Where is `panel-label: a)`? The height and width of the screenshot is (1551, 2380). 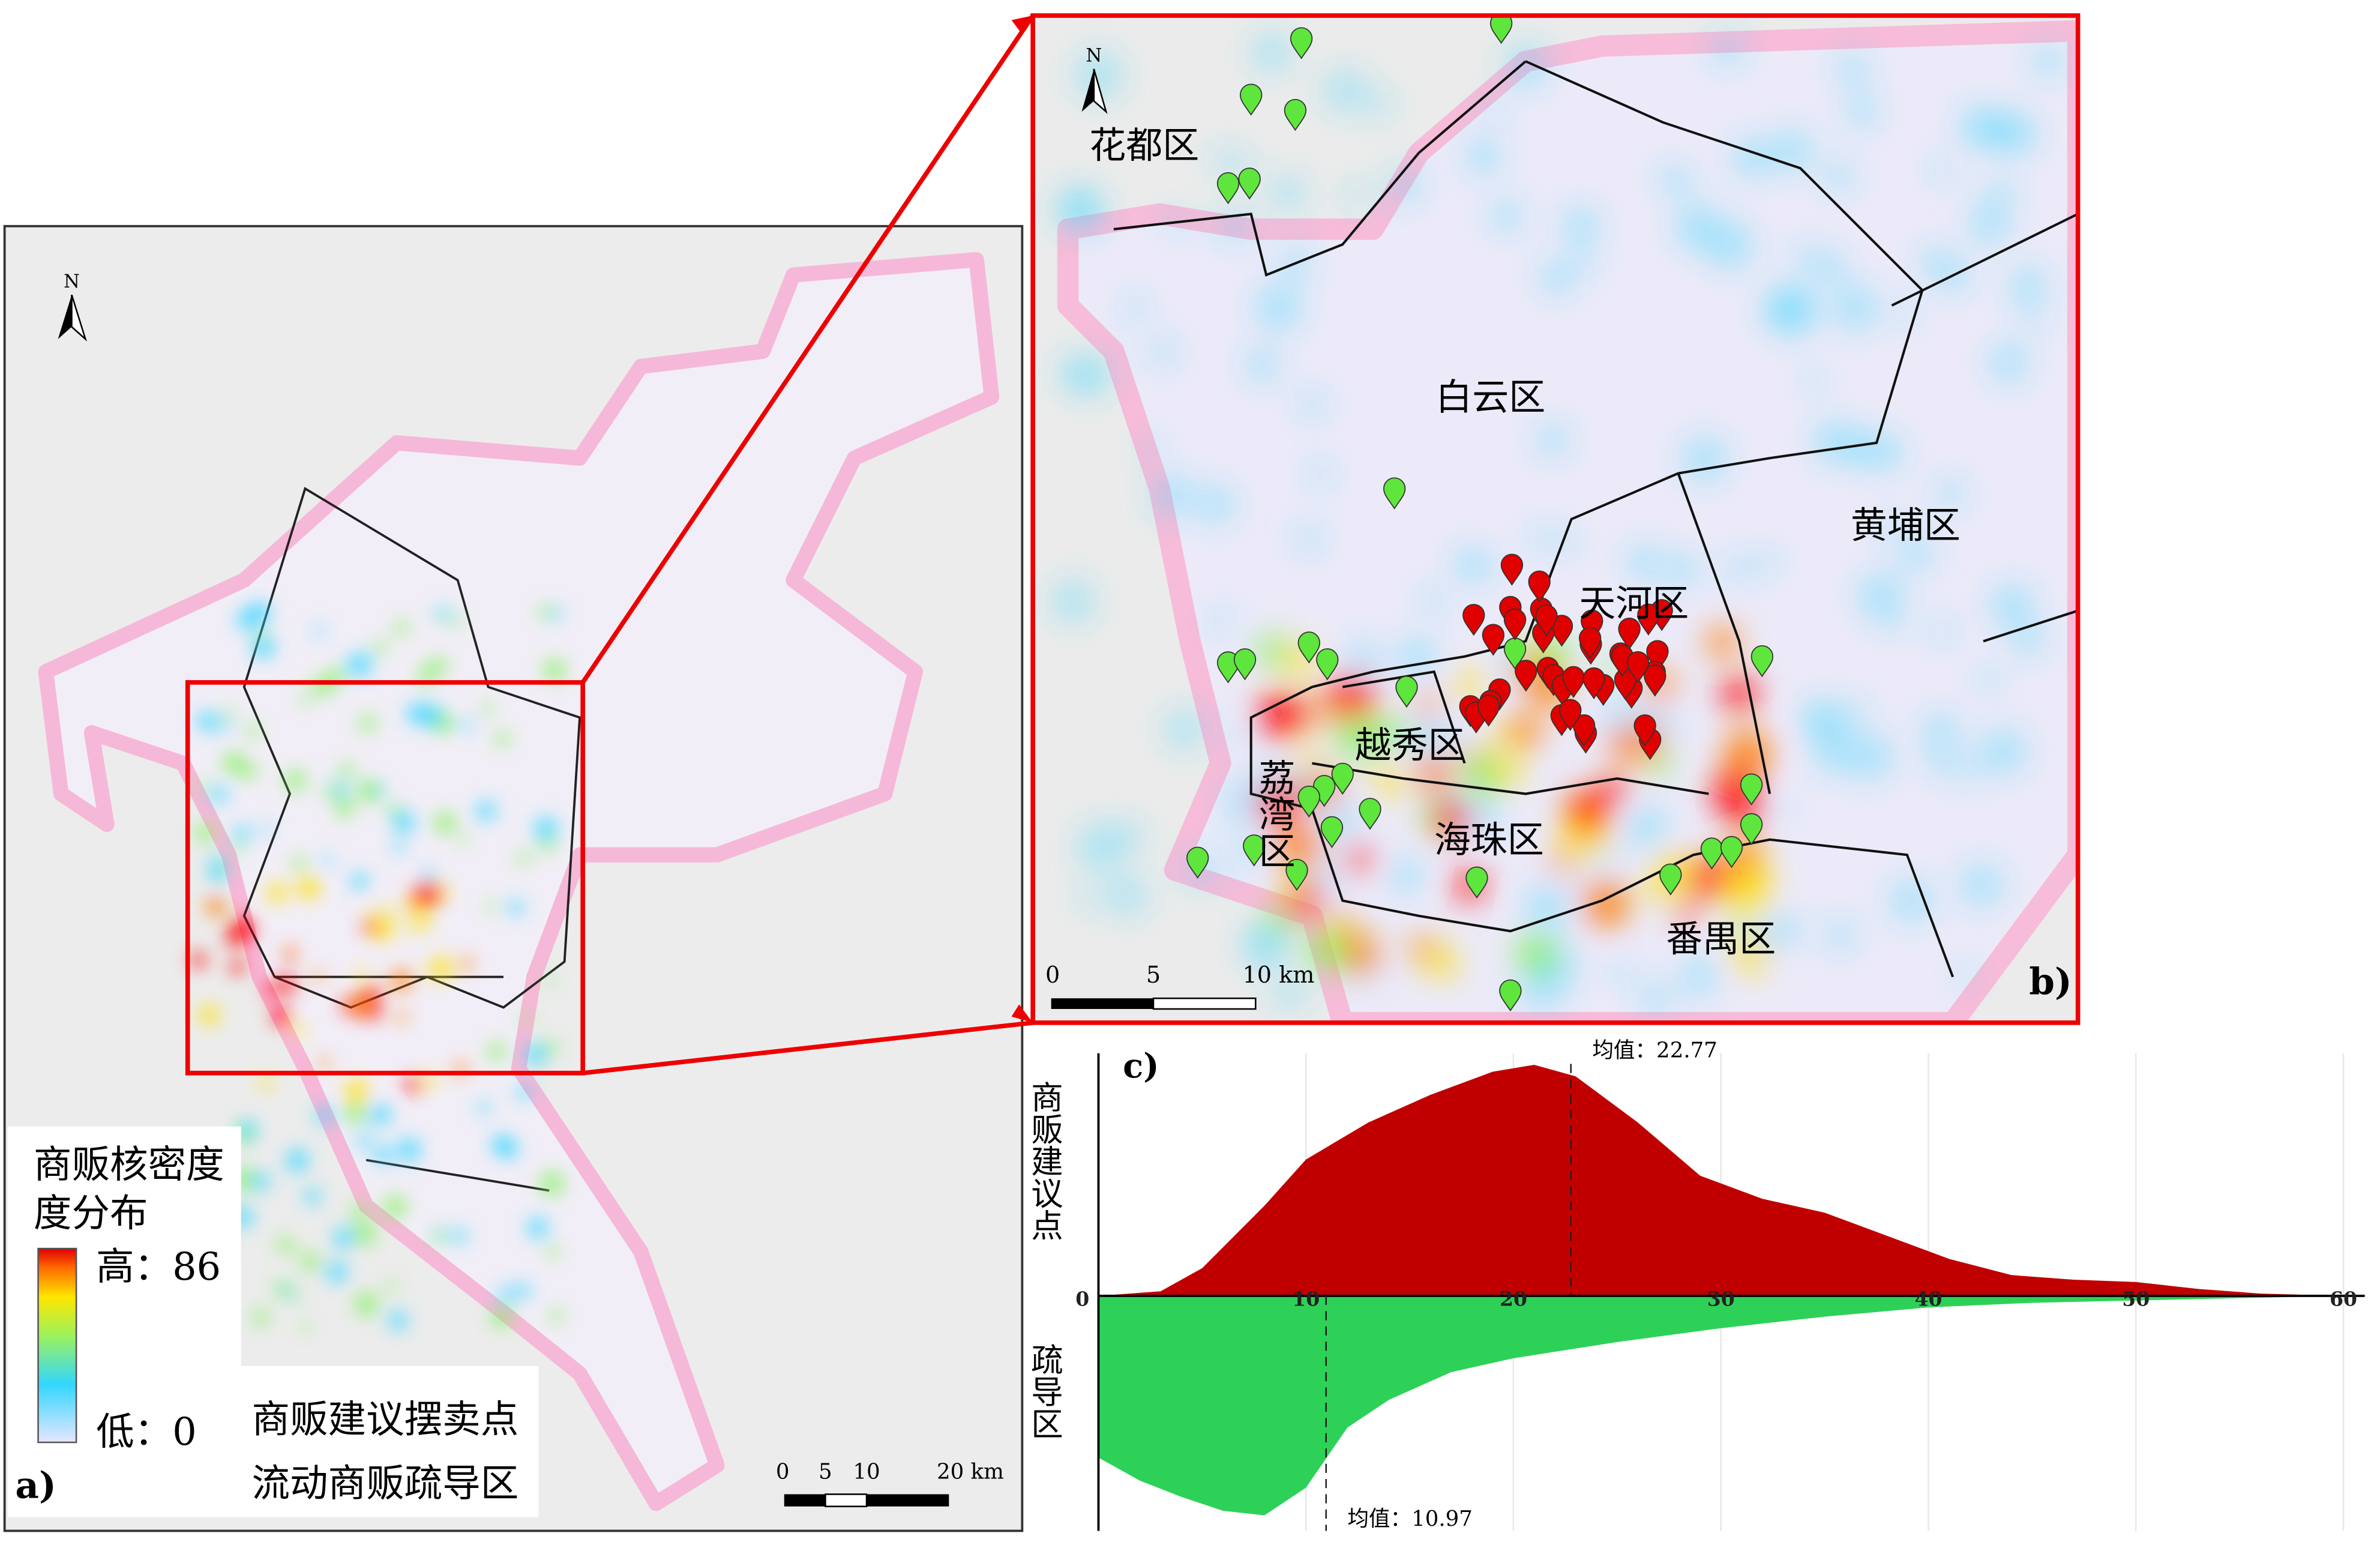 panel-label: a) is located at coordinates (35, 1485).